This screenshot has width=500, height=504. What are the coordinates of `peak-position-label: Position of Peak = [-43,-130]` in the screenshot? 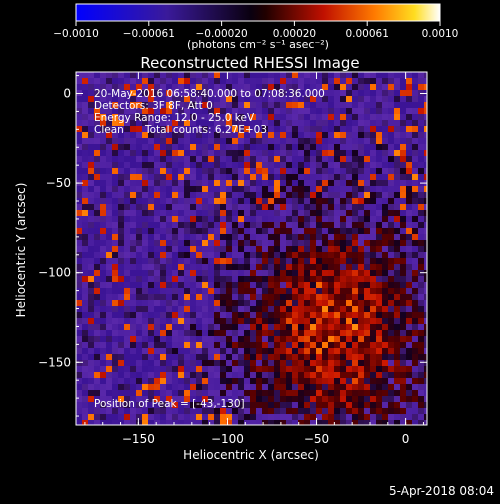 It's located at (169, 404).